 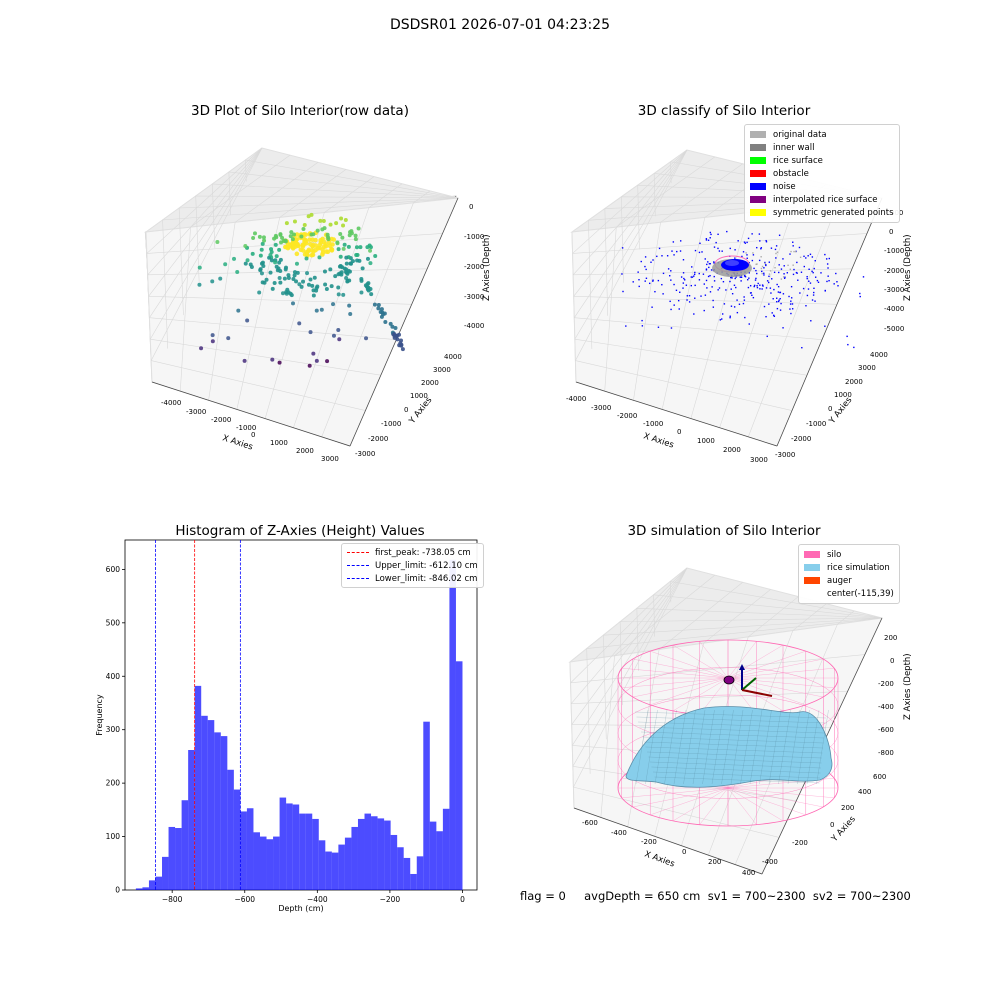 I want to click on x-tick: -3000, so click(x=196, y=412).